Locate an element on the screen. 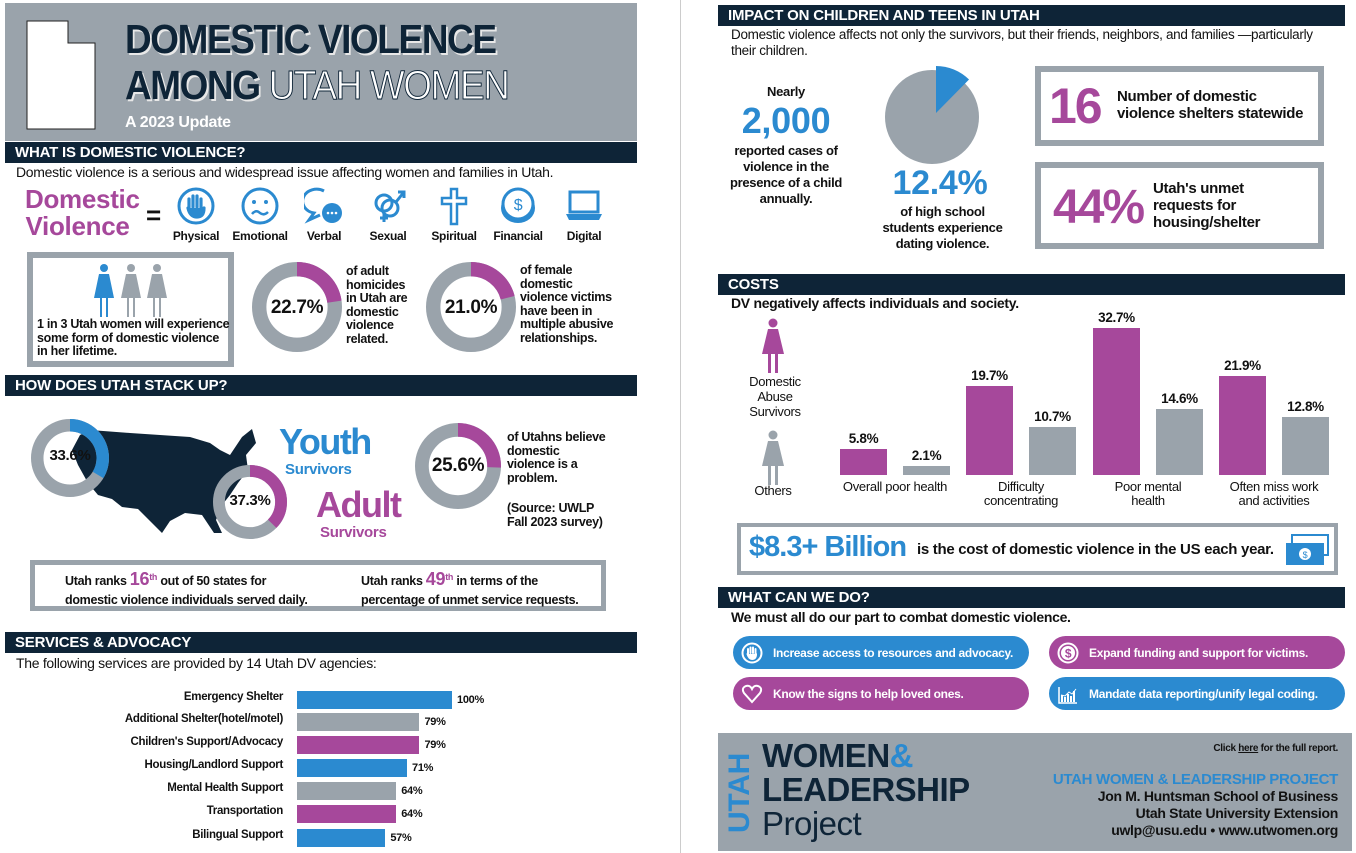 Image resolution: width=1356 pixels, height=853 pixels. cost-value-label: 2.1% is located at coordinates (926, 455).